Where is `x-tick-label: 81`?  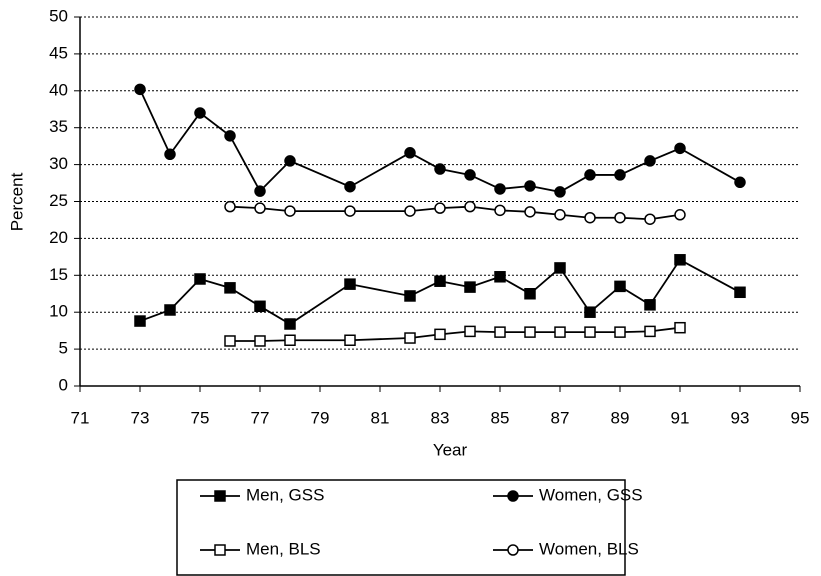
x-tick-label: 81 is located at coordinates (380, 417).